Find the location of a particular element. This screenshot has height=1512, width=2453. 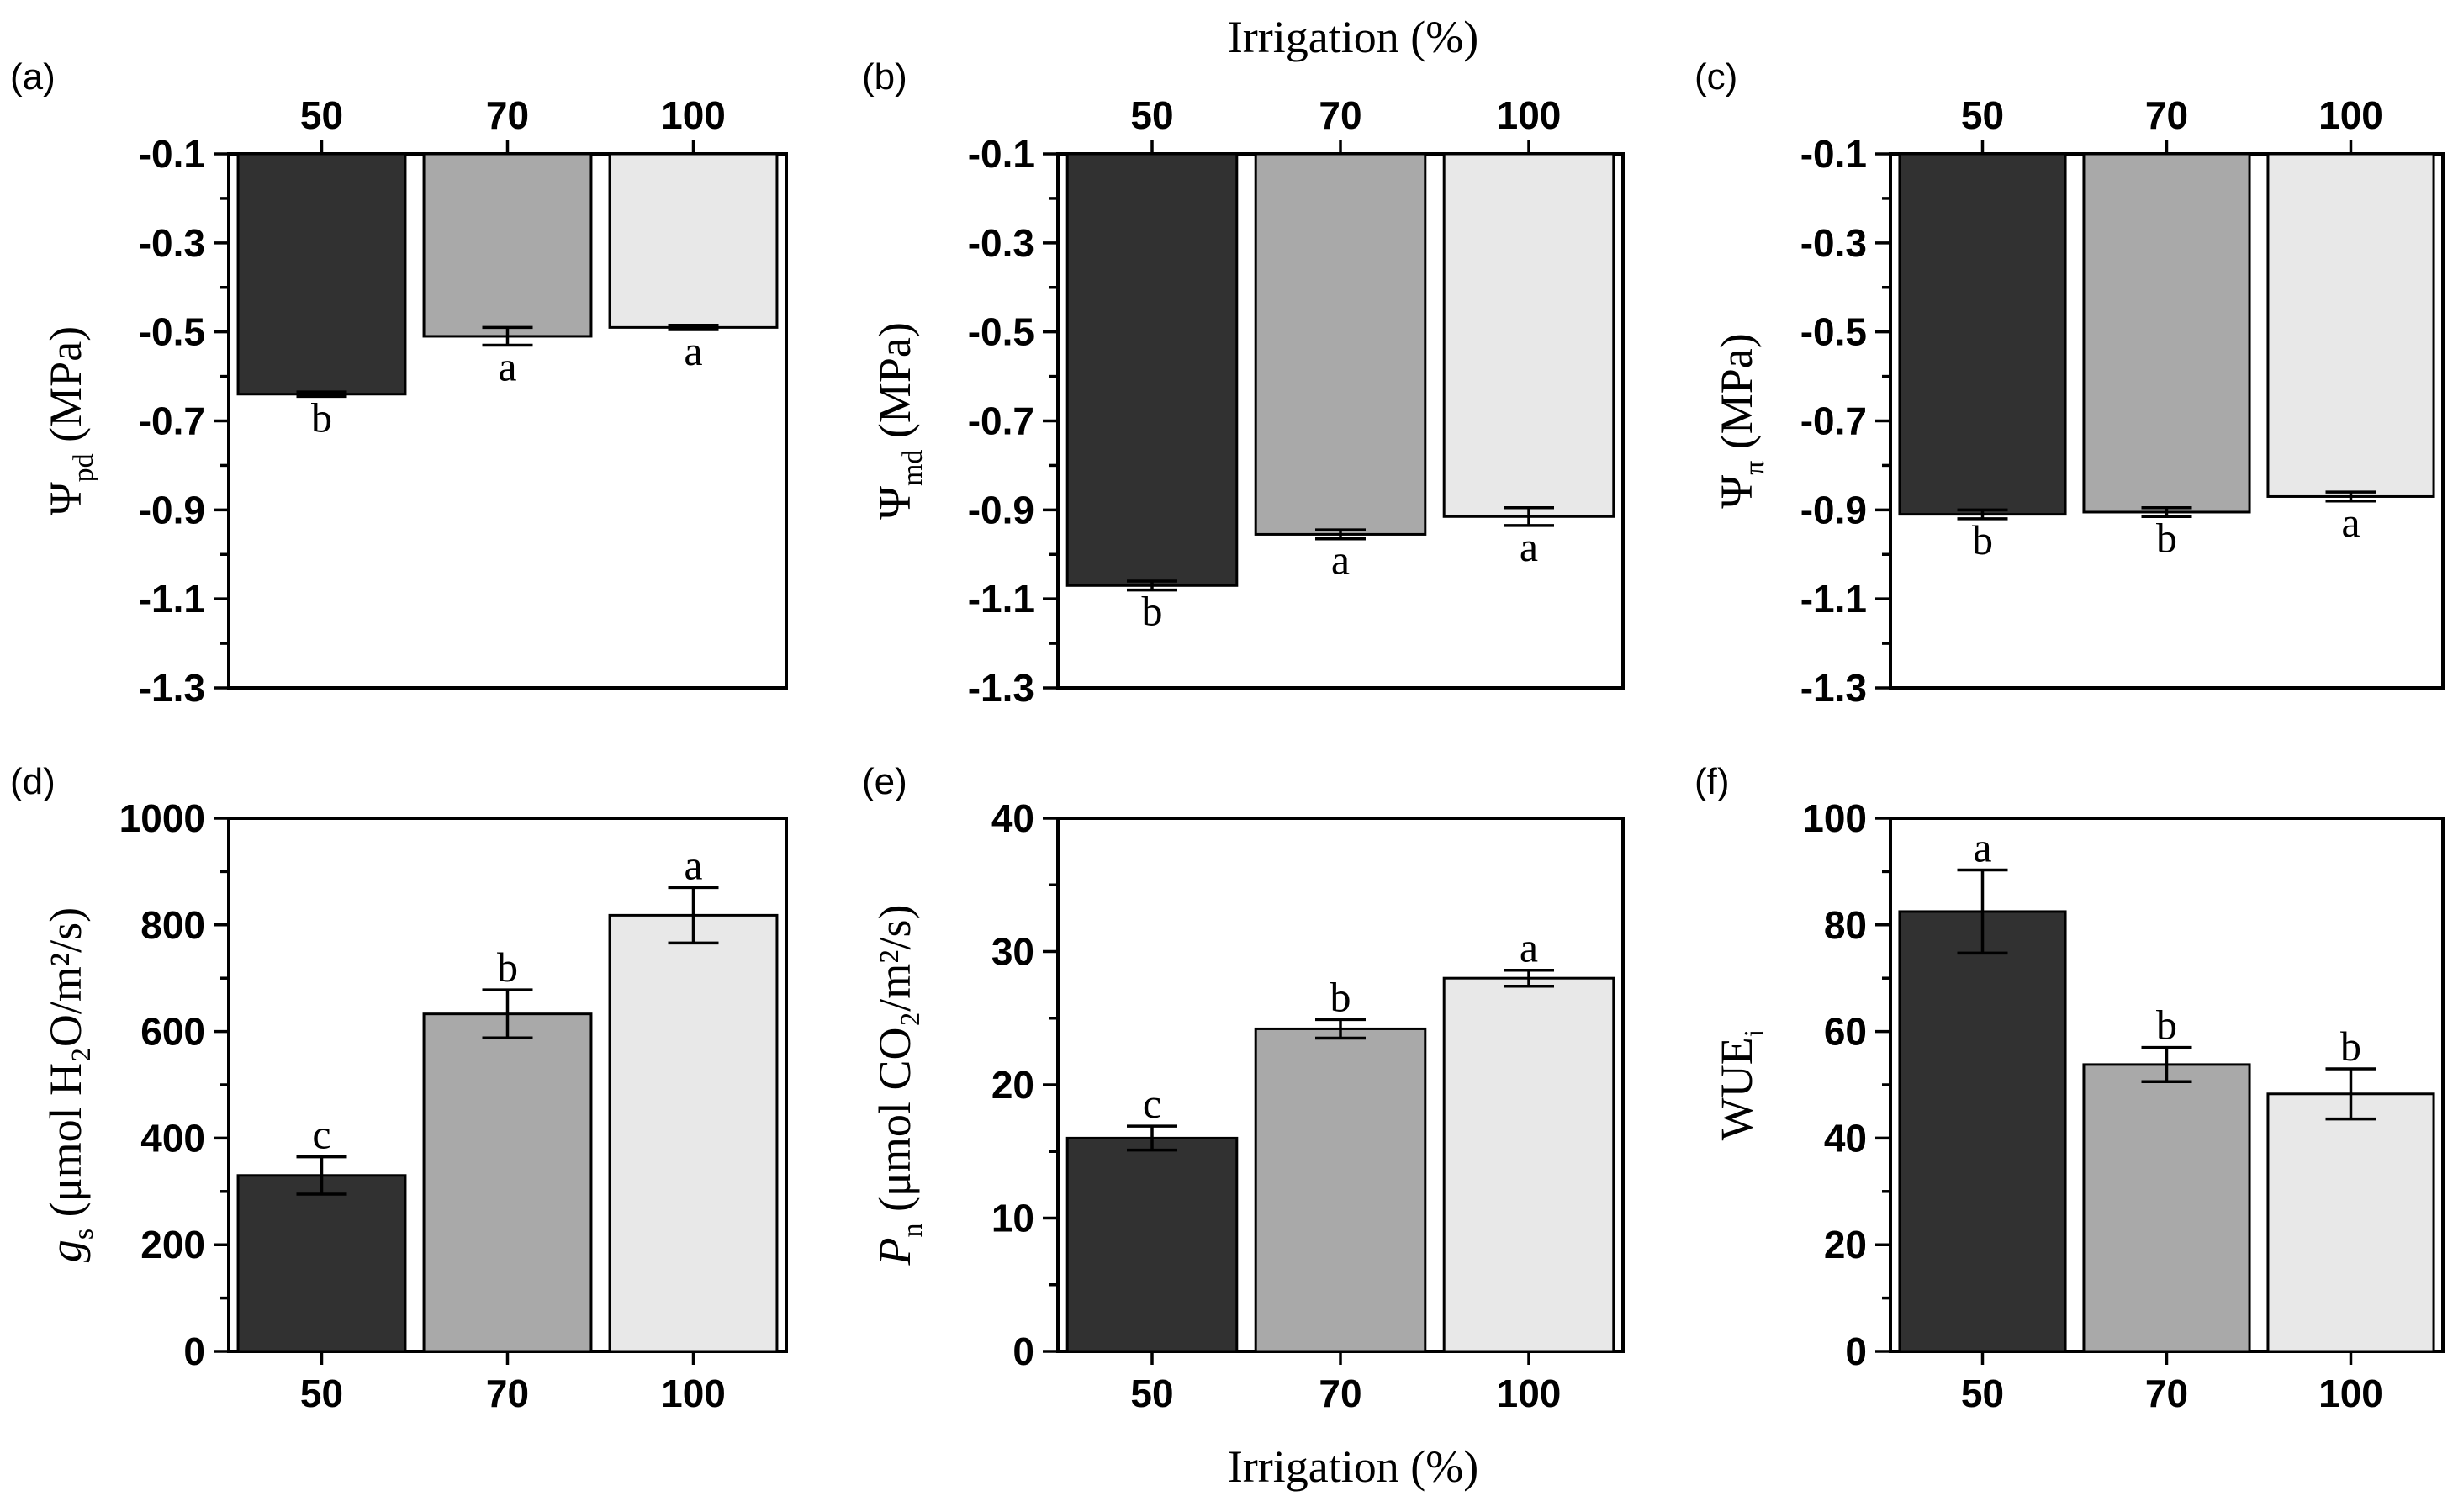

y-axis-label-units: (μmol CO₂/m²/s) is located at coordinates (895, 1064).